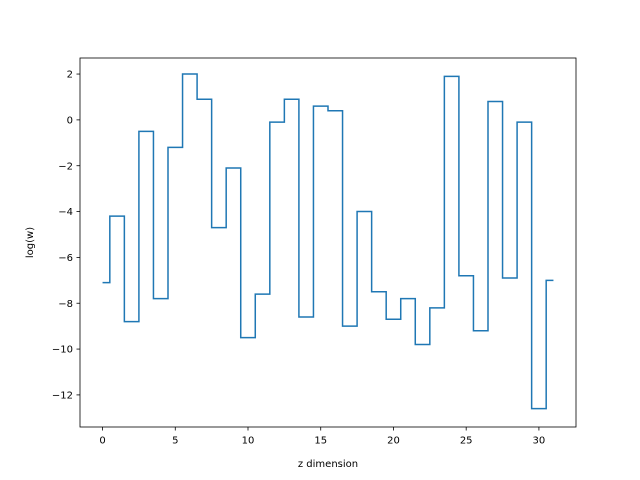 The width and height of the screenshot is (640, 480). What do you see at coordinates (62, 350) in the screenshot?
I see `y-tick-label: −10` at bounding box center [62, 350].